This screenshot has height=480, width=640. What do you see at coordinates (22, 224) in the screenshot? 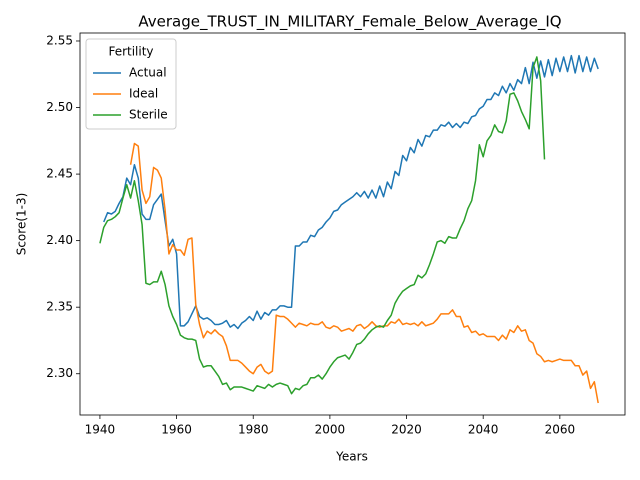
I see `y-axis-label: Score(1-3)` at bounding box center [22, 224].